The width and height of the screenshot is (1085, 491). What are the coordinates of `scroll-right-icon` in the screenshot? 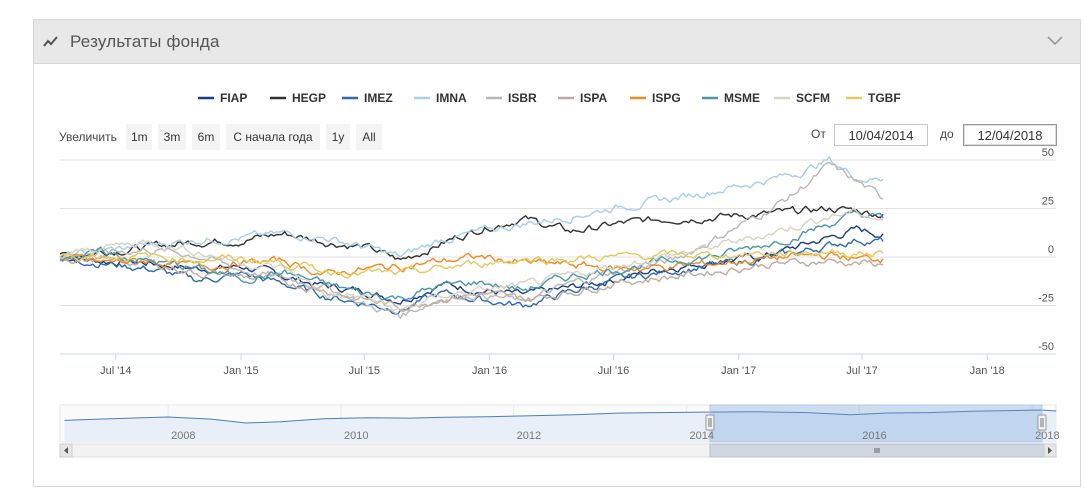 It's located at (1050, 450).